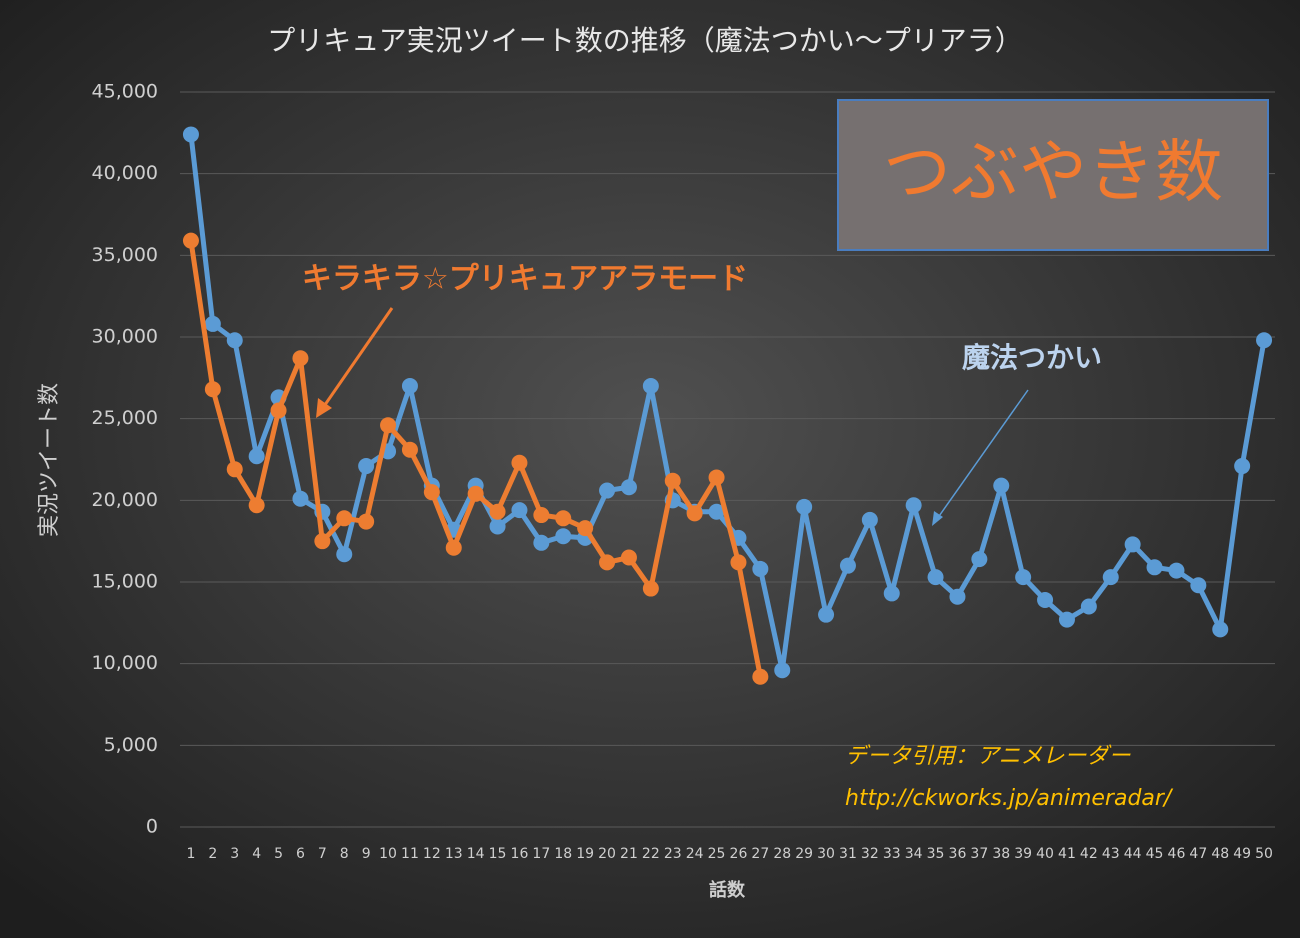 The width and height of the screenshot is (1300, 938). What do you see at coordinates (476, 854) in the screenshot?
I see `x-tick-label: 14` at bounding box center [476, 854].